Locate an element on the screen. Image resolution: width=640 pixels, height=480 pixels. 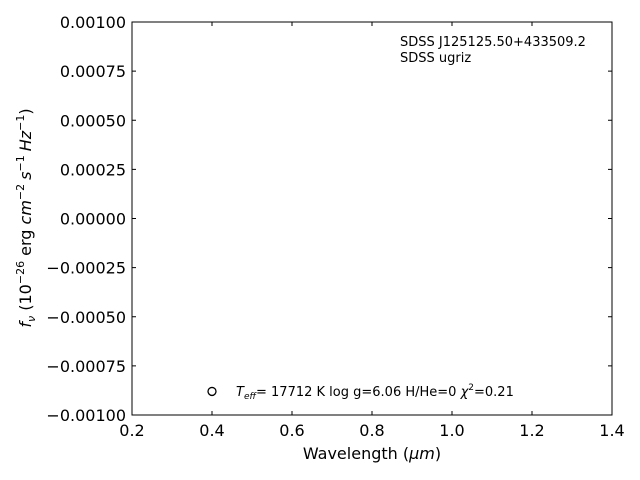
legend-marker is located at coordinates (212, 391).